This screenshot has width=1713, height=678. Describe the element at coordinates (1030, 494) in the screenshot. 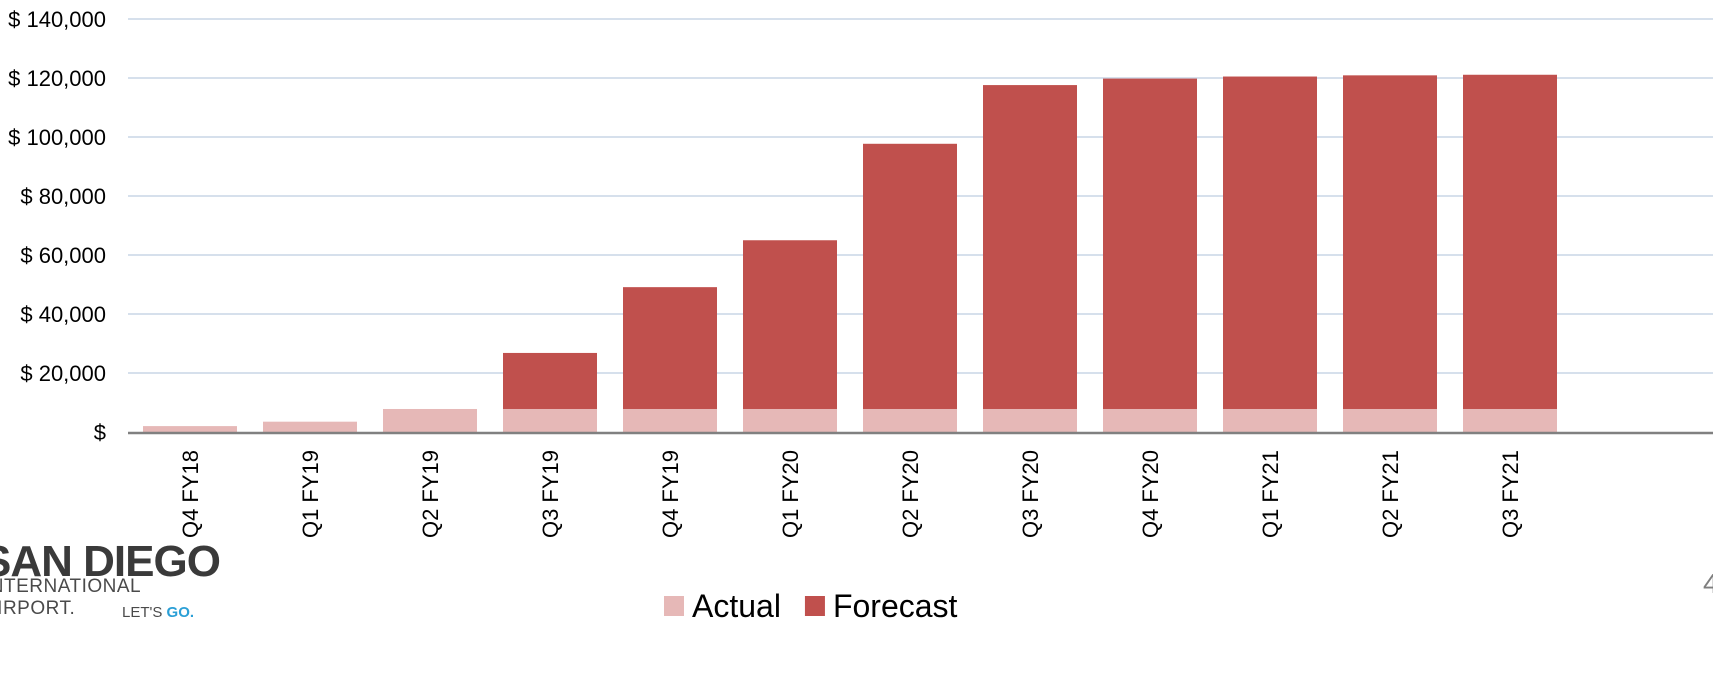

I see `x-tick-label: Q3 FY20` at that location.